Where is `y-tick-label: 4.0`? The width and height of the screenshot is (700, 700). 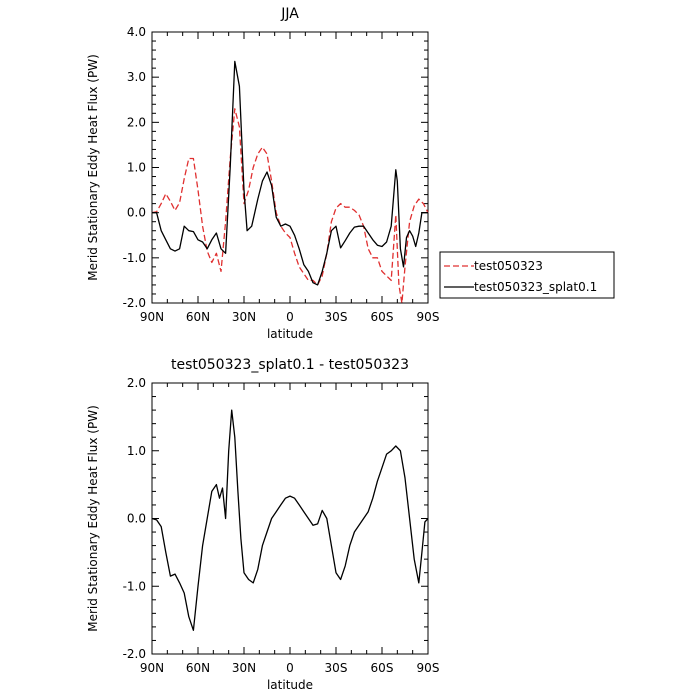
y-tick-label: 4.0 is located at coordinates (136, 32).